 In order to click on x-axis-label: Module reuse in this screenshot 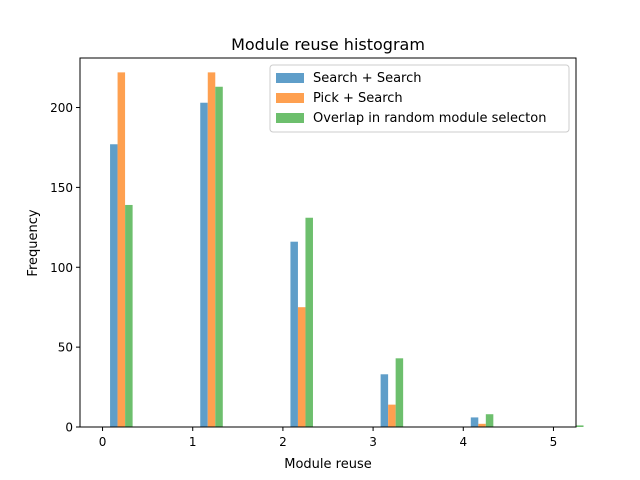, I will do `click(327, 464)`.